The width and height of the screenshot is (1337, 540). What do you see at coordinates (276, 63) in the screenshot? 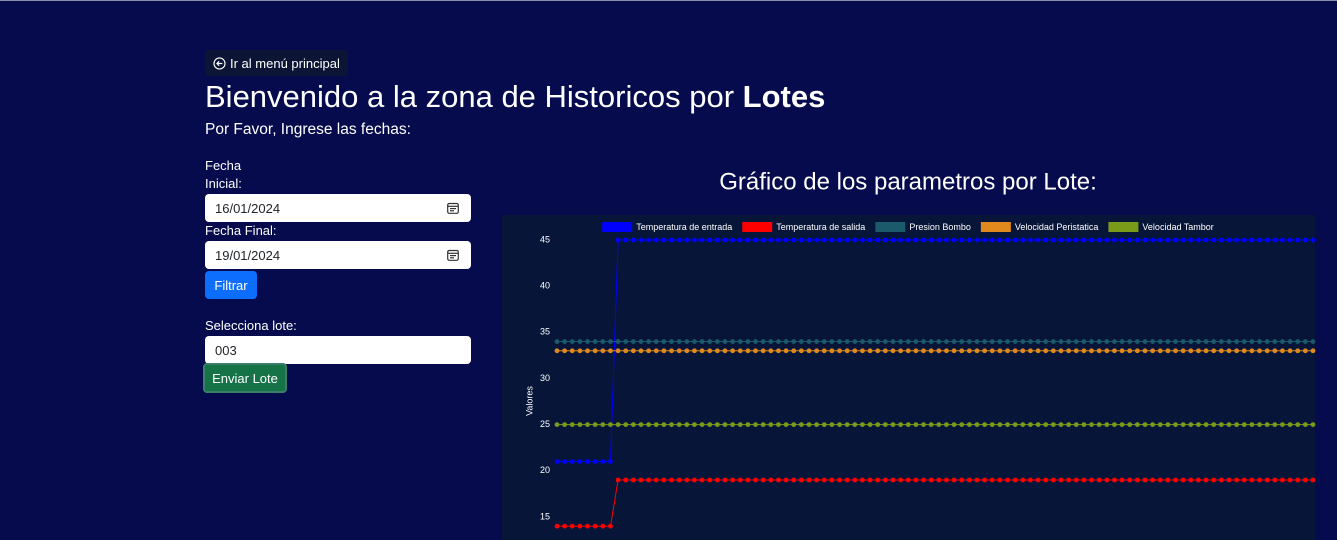
I see `back-button: Ir al menú principal` at bounding box center [276, 63].